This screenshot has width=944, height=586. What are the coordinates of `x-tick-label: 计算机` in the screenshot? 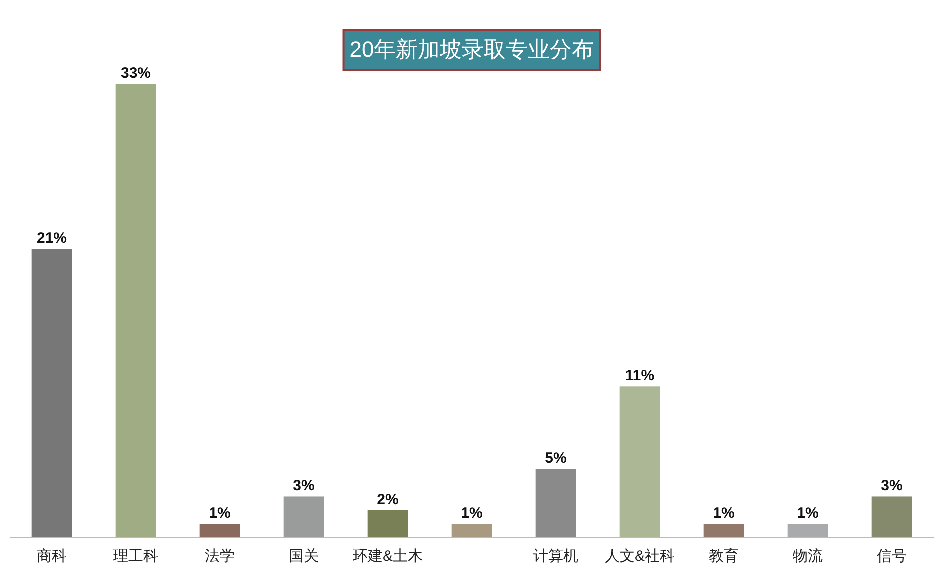 It's located at (556, 556).